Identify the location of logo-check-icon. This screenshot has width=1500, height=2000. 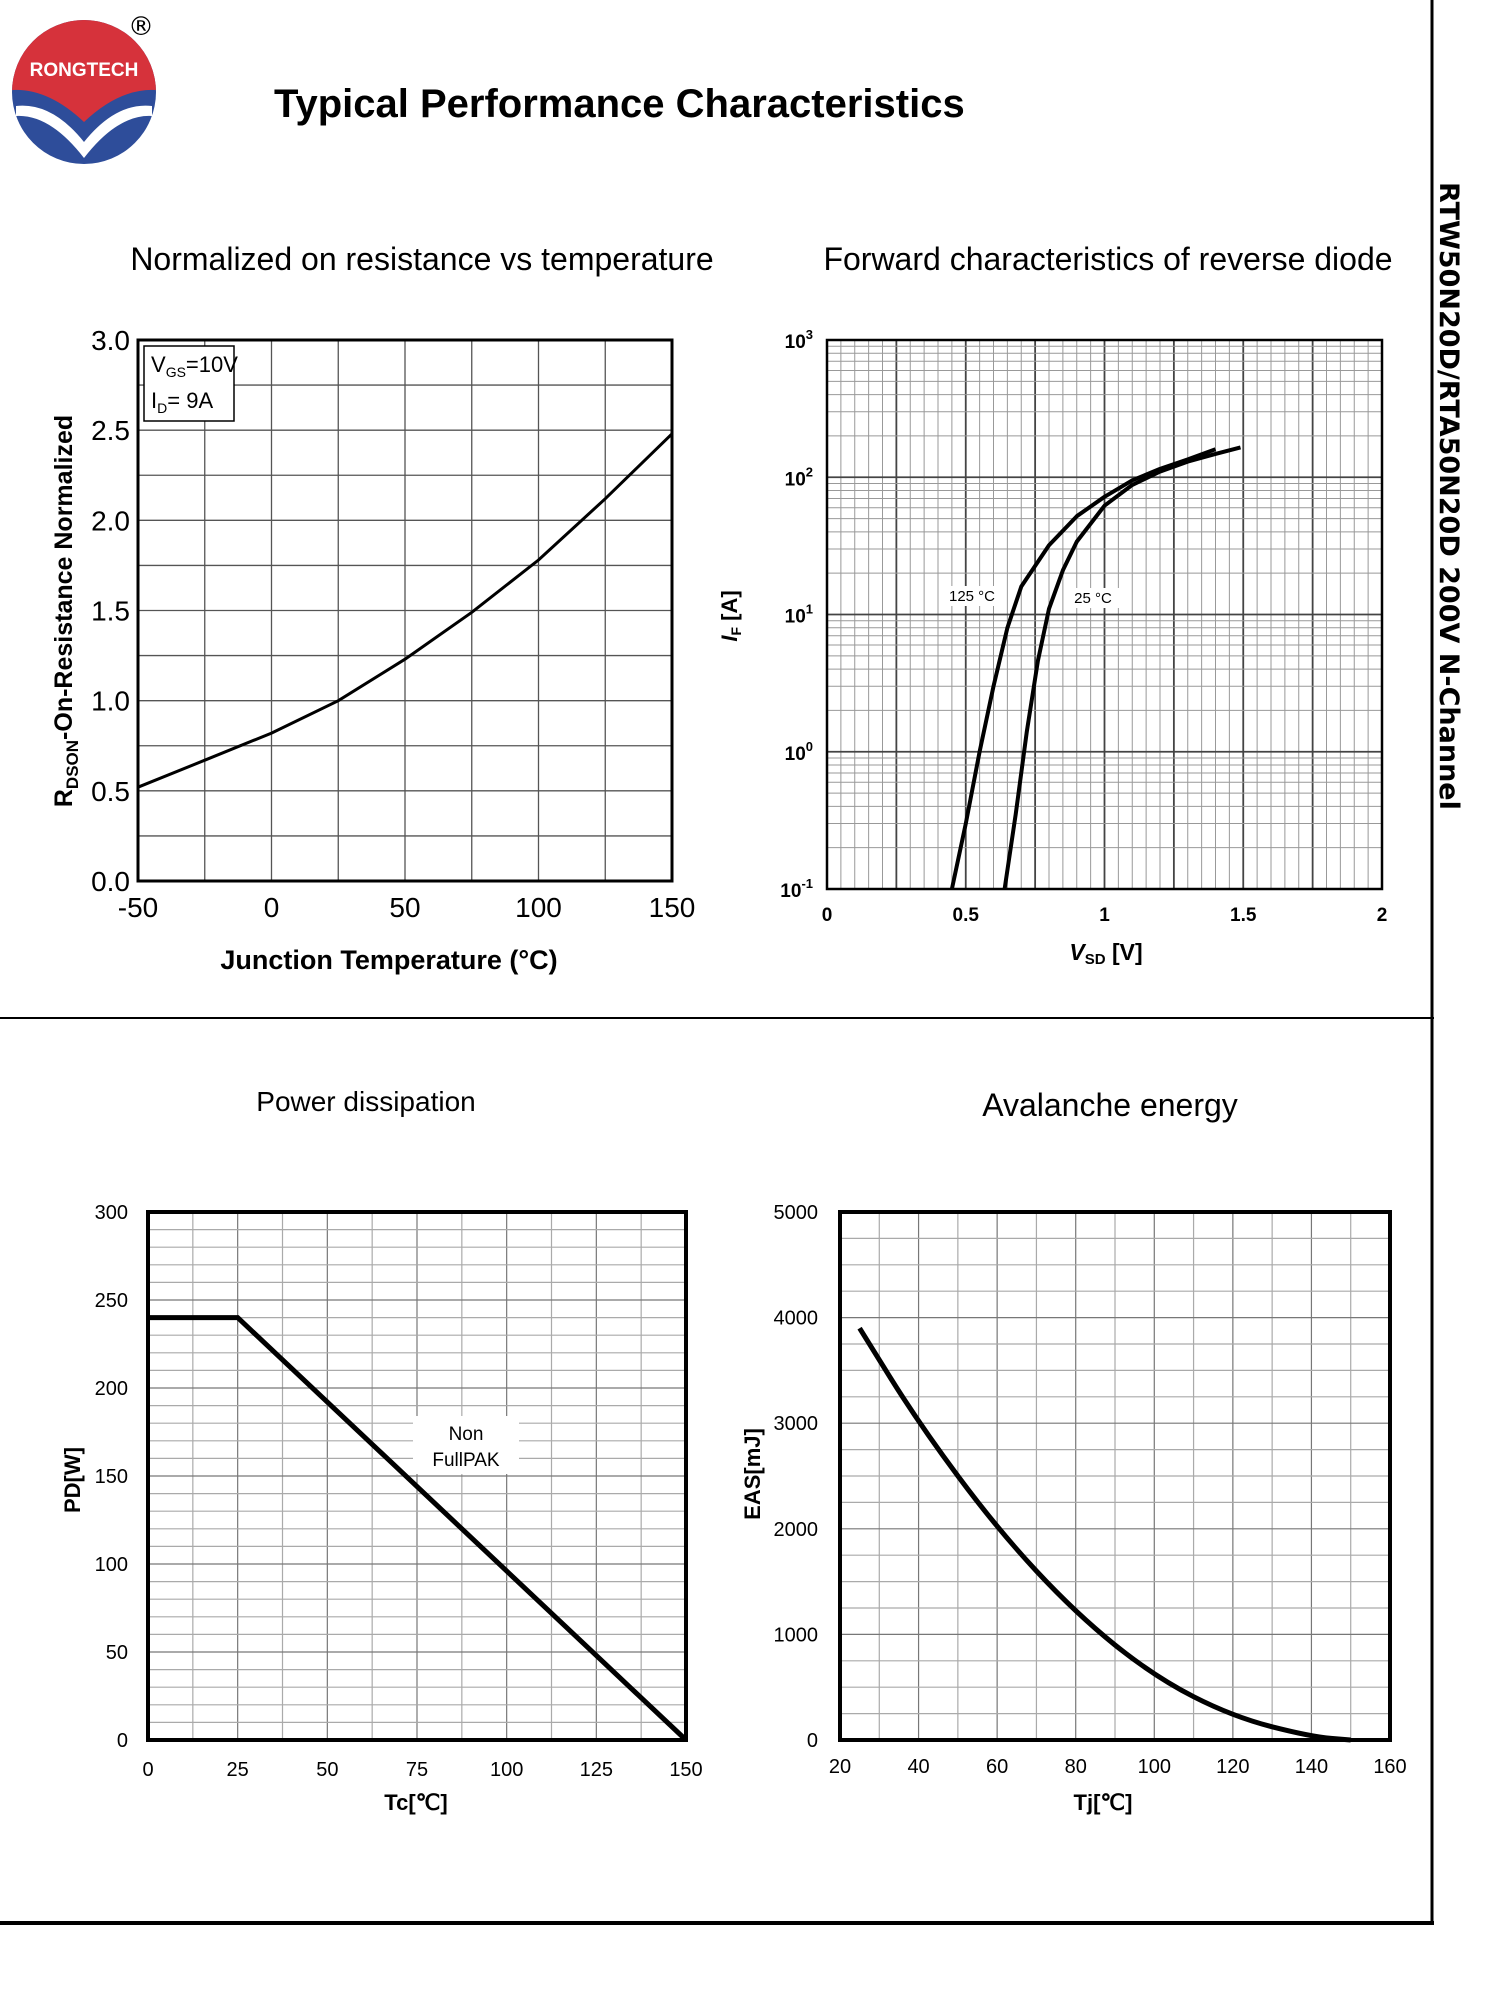
(84, 131).